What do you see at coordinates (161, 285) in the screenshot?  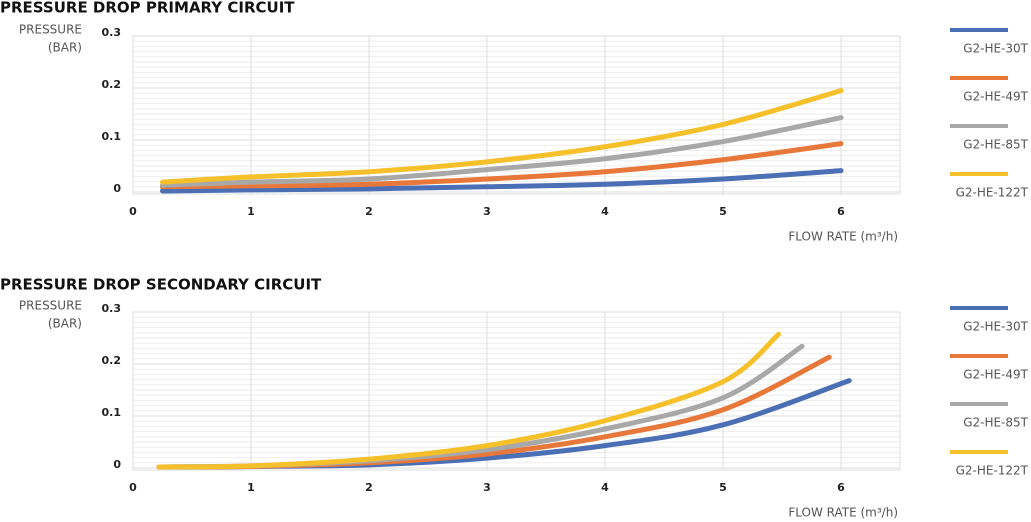 I see `chart-title: PRESSURE DROP SECONDARY CIRCUIT` at bounding box center [161, 285].